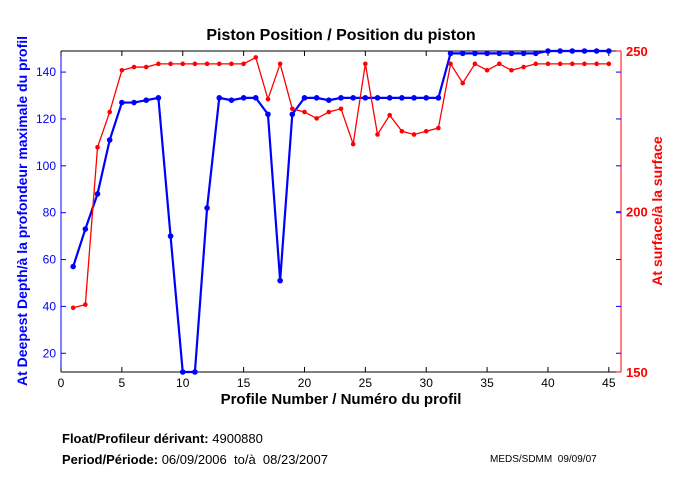 The height and width of the screenshot is (500, 680). Describe the element at coordinates (244, 383) in the screenshot. I see `x-tick-label: 15` at that location.